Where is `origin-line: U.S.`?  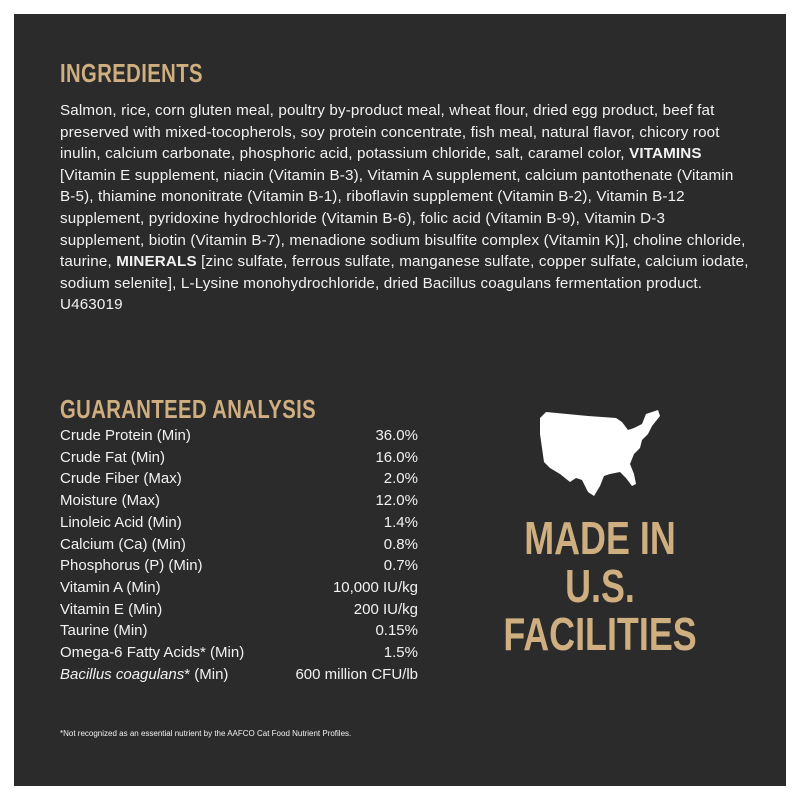 origin-line: U.S. is located at coordinates (600, 586).